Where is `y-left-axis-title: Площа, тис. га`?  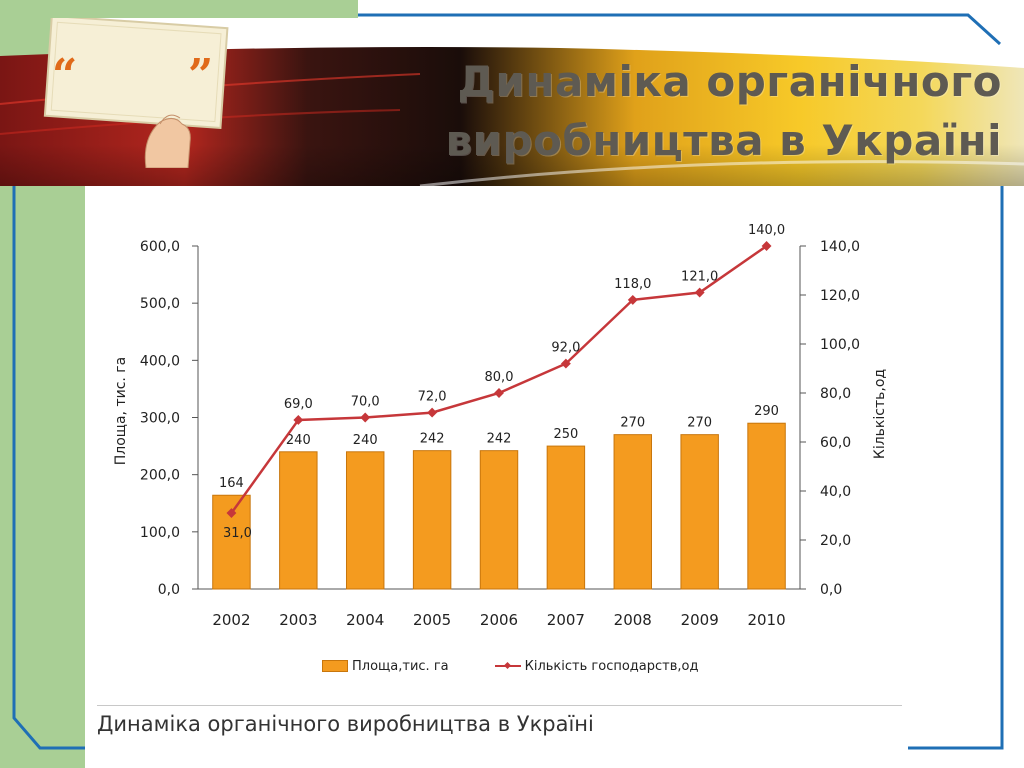 y-left-axis-title: Площа, тис. га is located at coordinates (121, 411).